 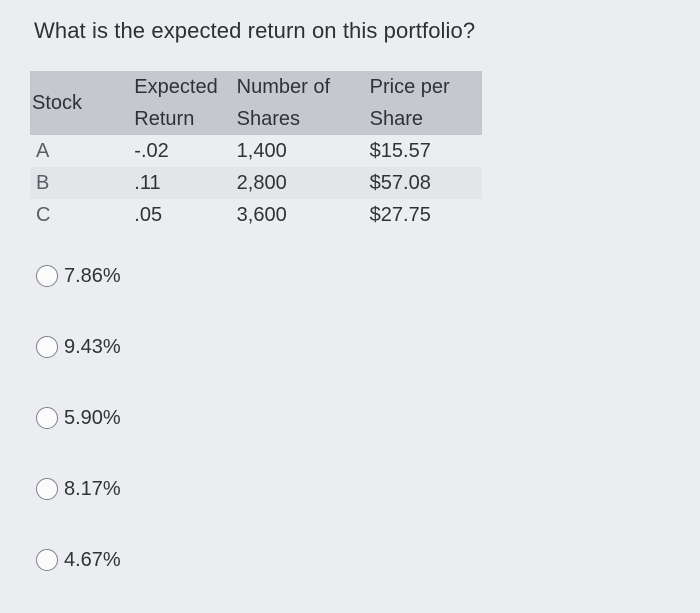 I want to click on answer-options: 7.86% 9.43% 5.90% 8.17% 4.67%, so click(x=78, y=435).